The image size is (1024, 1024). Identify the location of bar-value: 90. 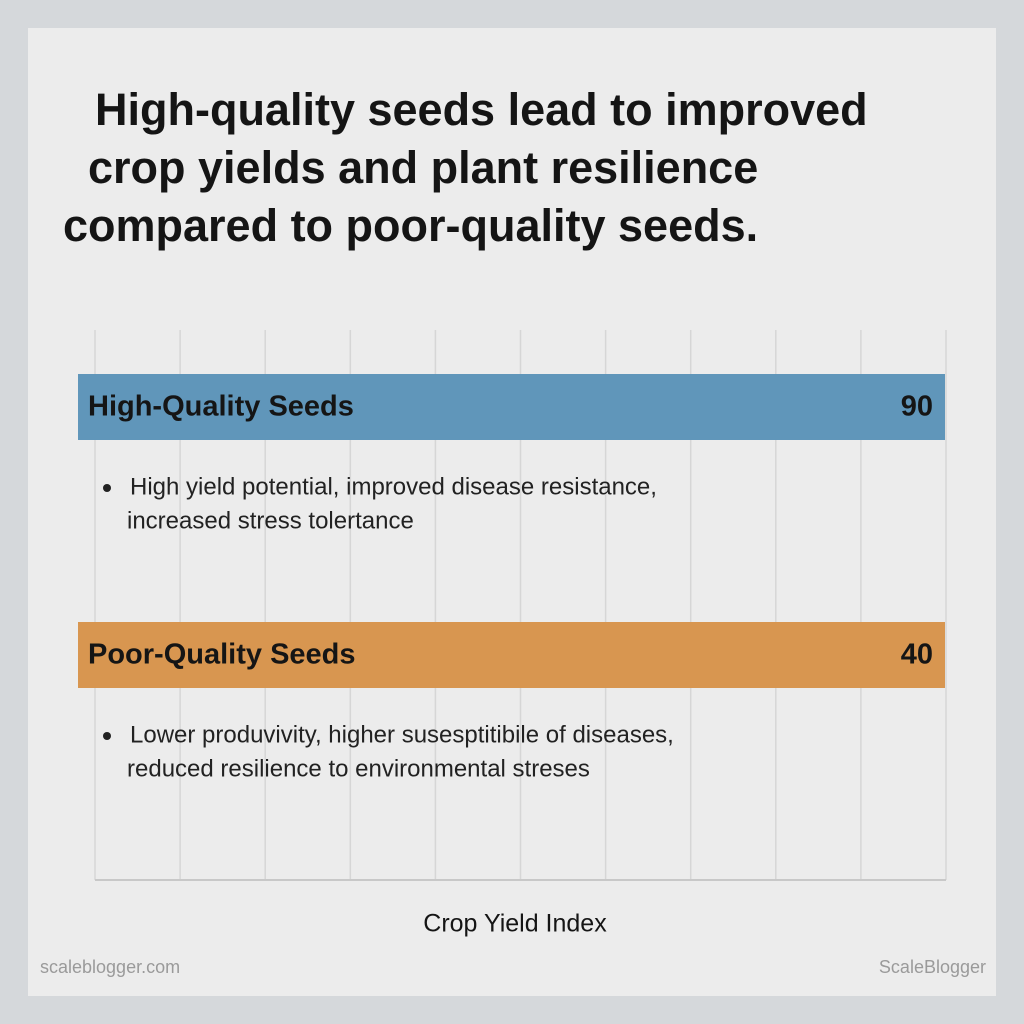
(917, 407).